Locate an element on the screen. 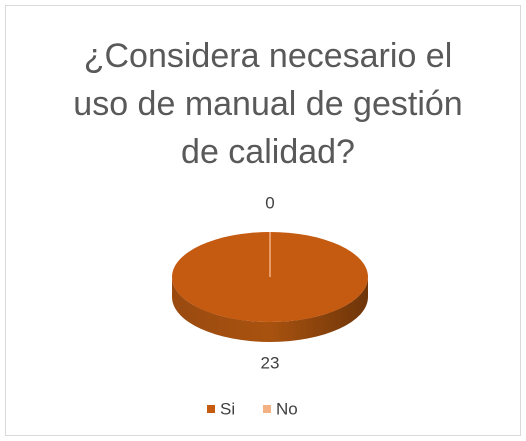  data-label: 0 is located at coordinates (269, 202).